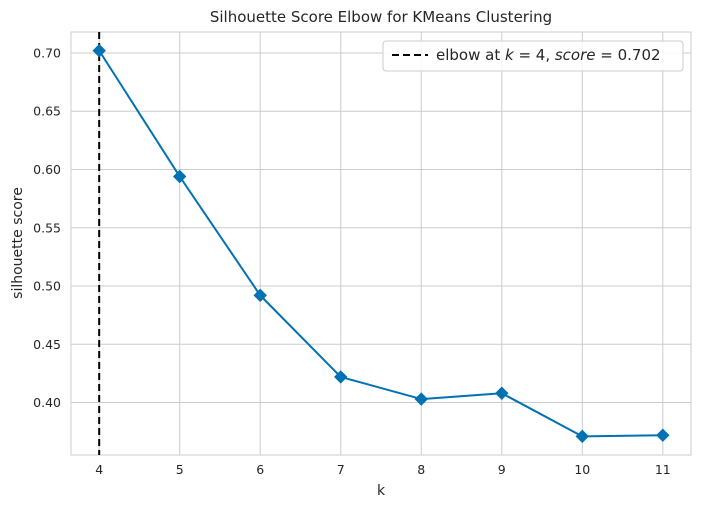 This screenshot has height=508, width=701. What do you see at coordinates (180, 469) in the screenshot?
I see `x-tick-label: 5` at bounding box center [180, 469].